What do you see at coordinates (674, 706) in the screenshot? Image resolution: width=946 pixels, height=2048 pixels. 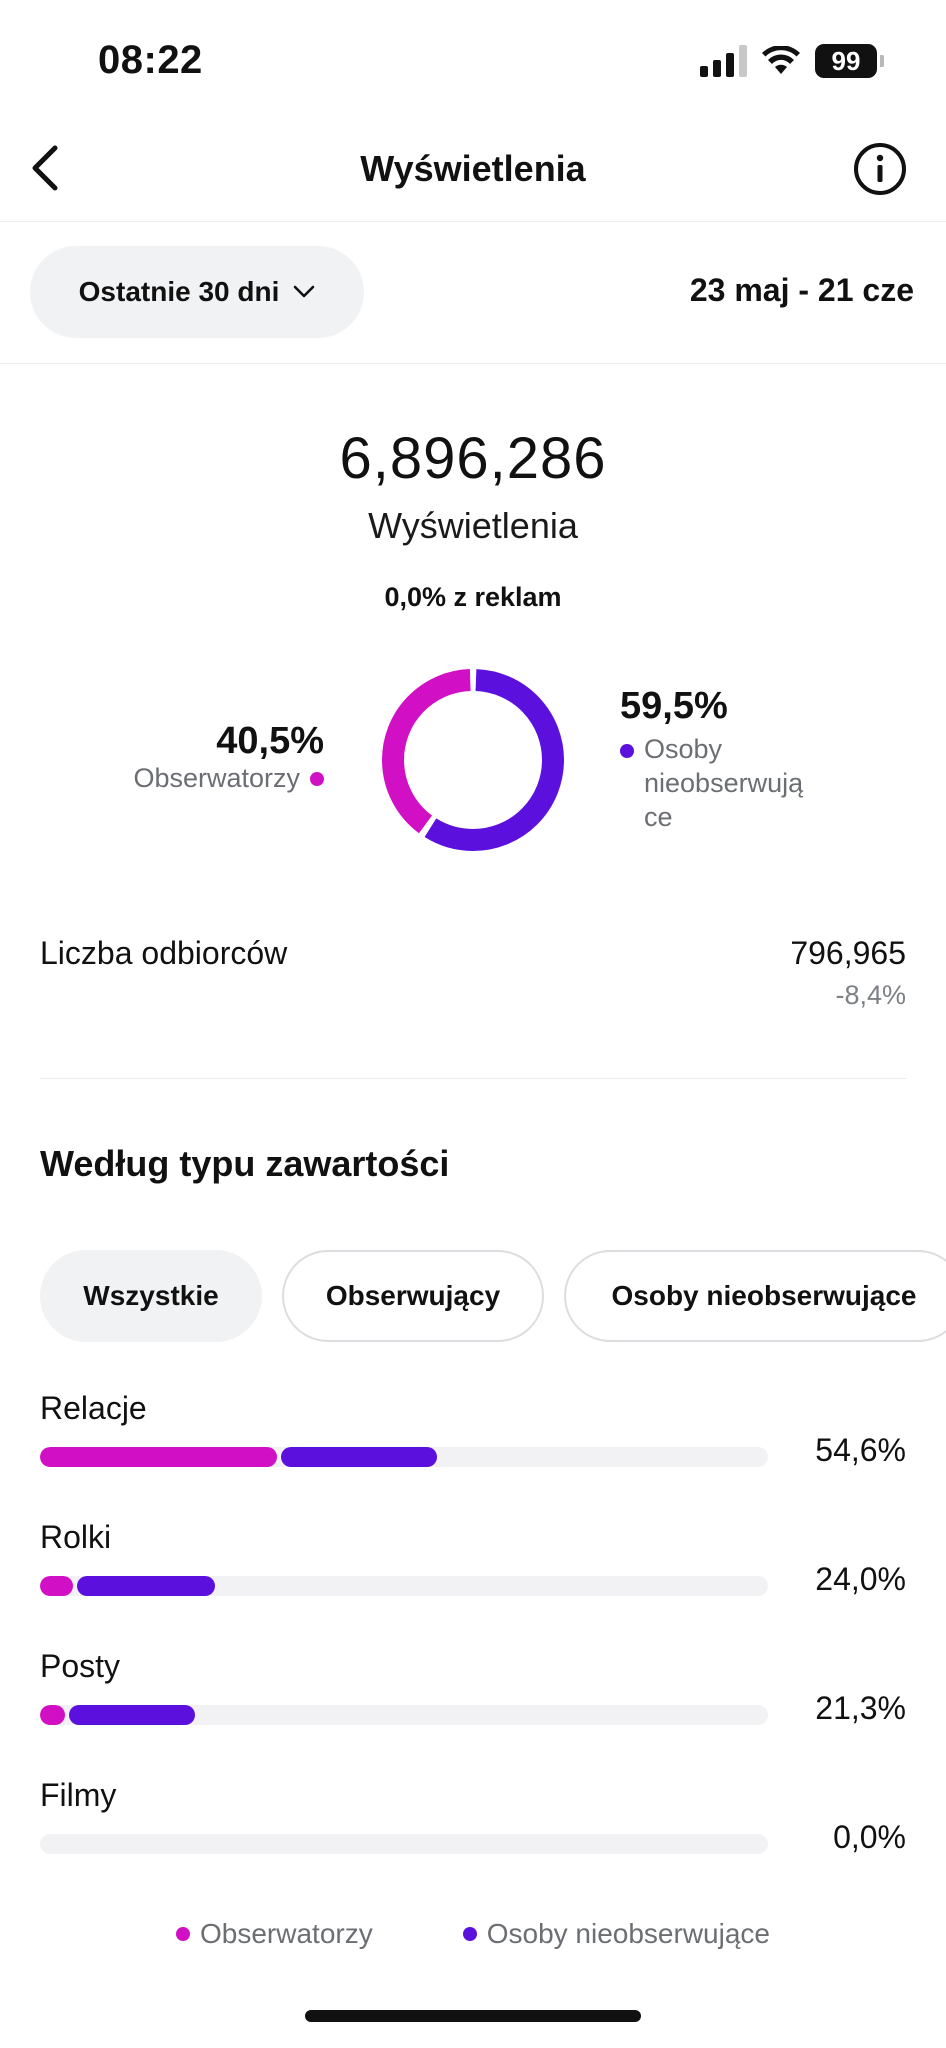 I see `non-followers-percent: 59,5%` at bounding box center [674, 706].